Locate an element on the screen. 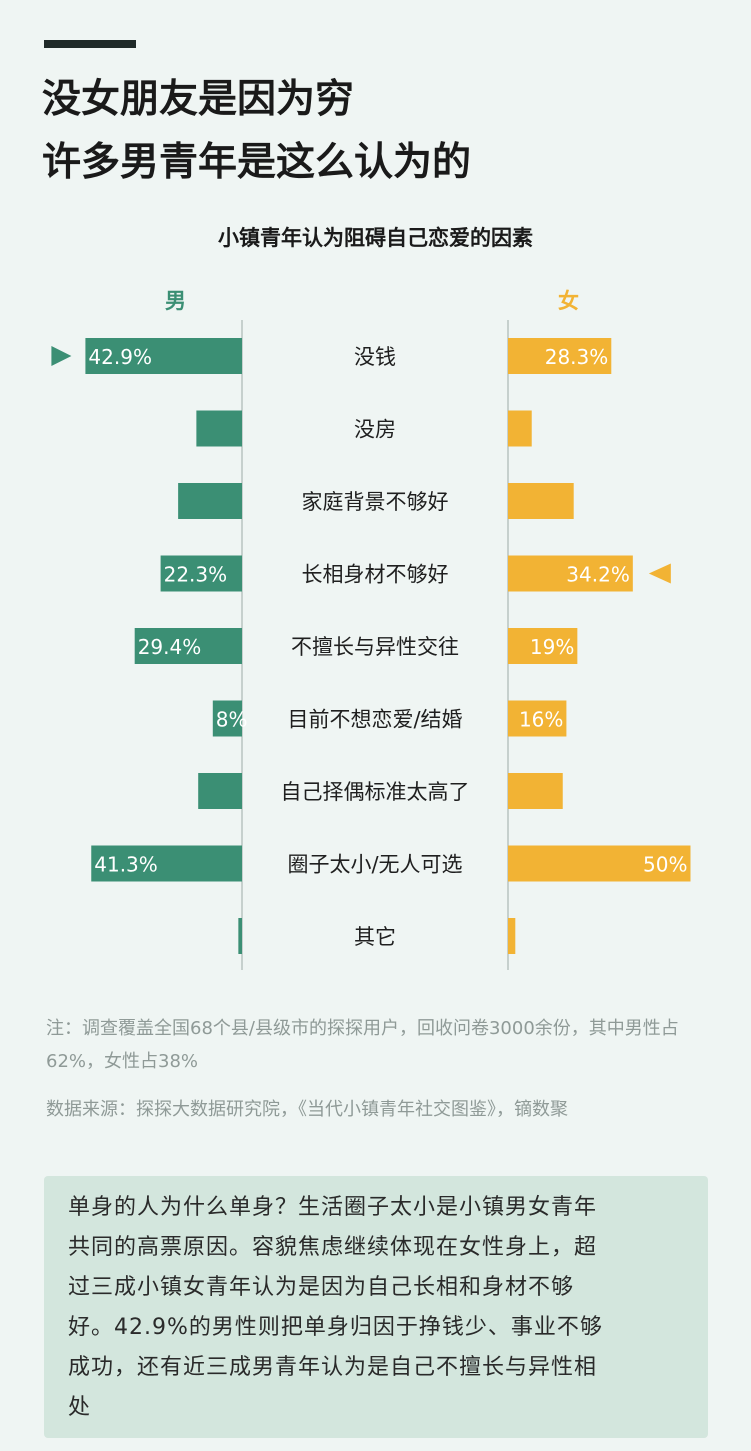  female-data-label: 28.3% is located at coordinates (577, 357).